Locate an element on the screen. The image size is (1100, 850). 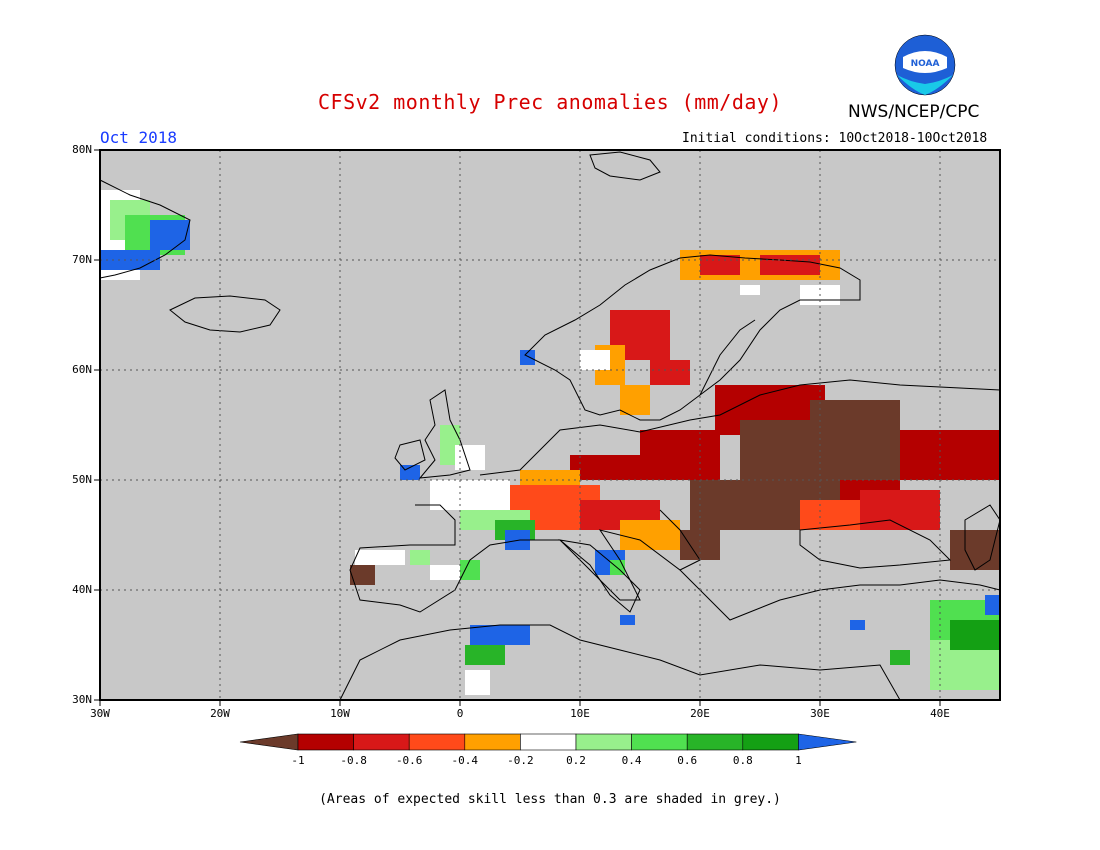
colorbar-label: 0.2 is located at coordinates (576, 760).